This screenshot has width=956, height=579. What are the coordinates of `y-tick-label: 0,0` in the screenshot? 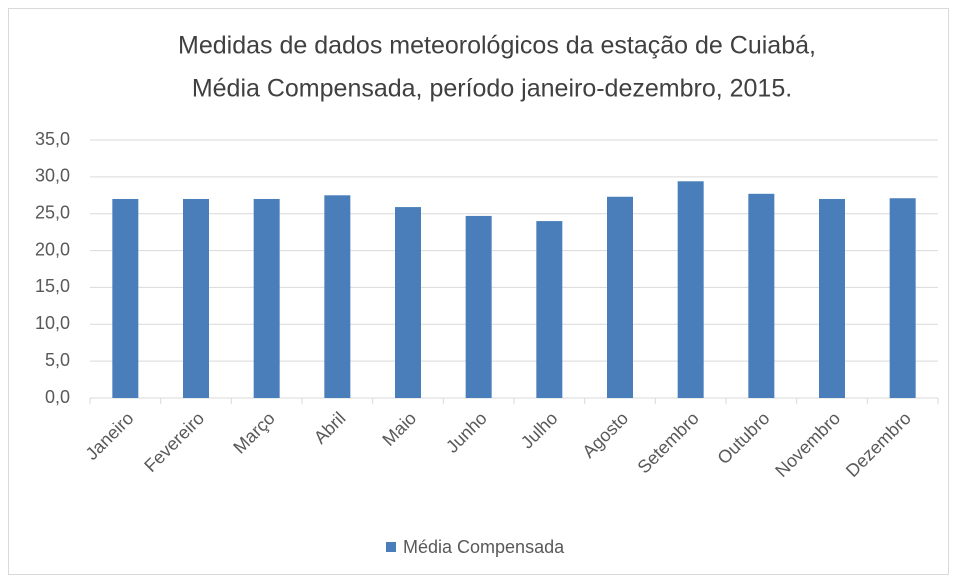 It's located at (57, 397).